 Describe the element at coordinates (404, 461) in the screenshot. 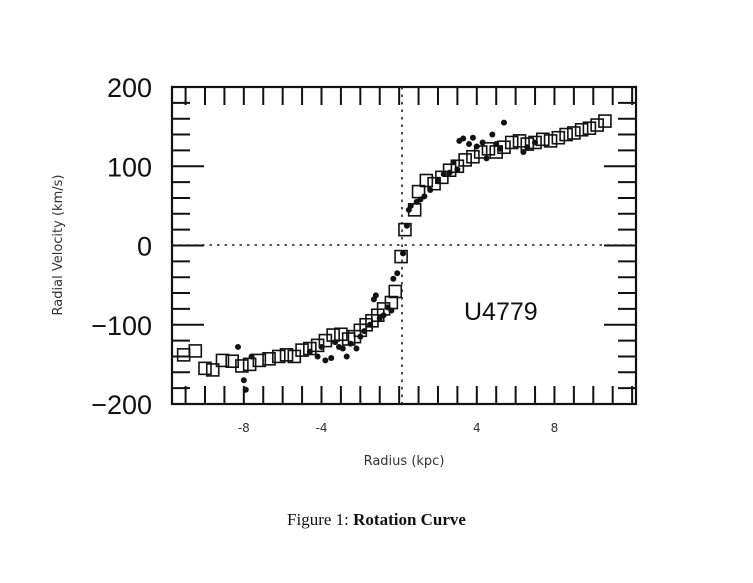

I see `x-axis-label: Radius (kpc)` at that location.